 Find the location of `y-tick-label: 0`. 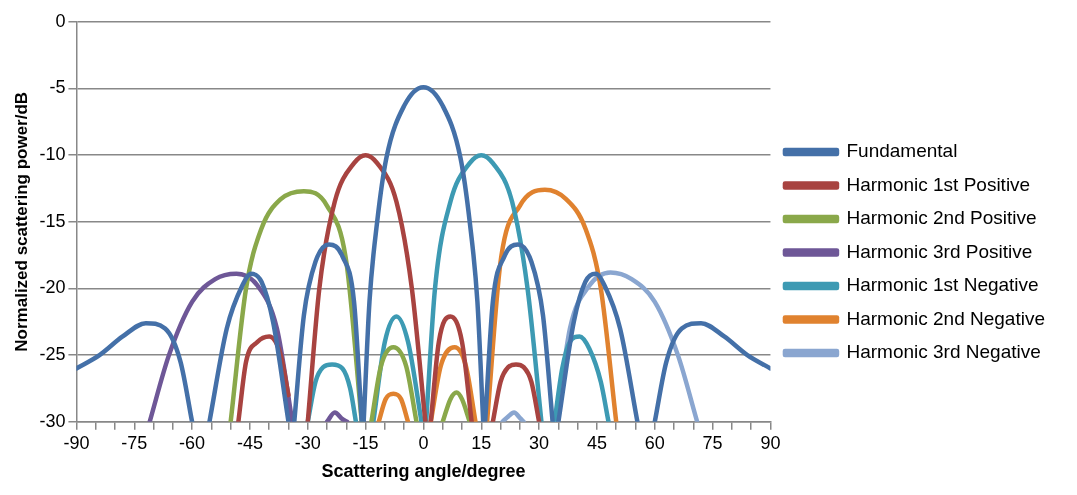

y-tick-label: 0 is located at coordinates (60, 20).